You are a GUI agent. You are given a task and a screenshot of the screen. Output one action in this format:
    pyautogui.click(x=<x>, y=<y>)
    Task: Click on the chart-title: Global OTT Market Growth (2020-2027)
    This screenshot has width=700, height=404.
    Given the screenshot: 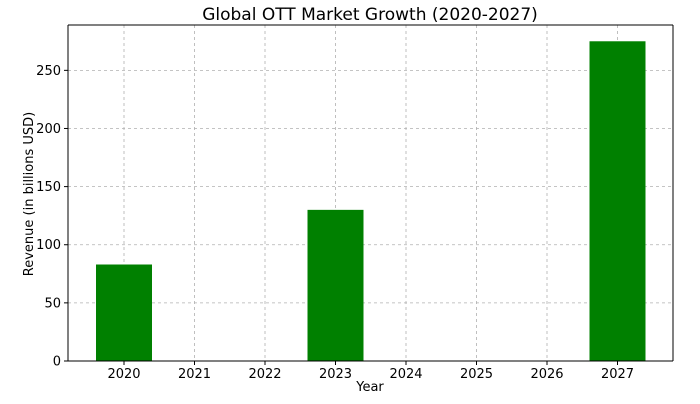 What is the action you would take?
    pyautogui.click(x=370, y=15)
    